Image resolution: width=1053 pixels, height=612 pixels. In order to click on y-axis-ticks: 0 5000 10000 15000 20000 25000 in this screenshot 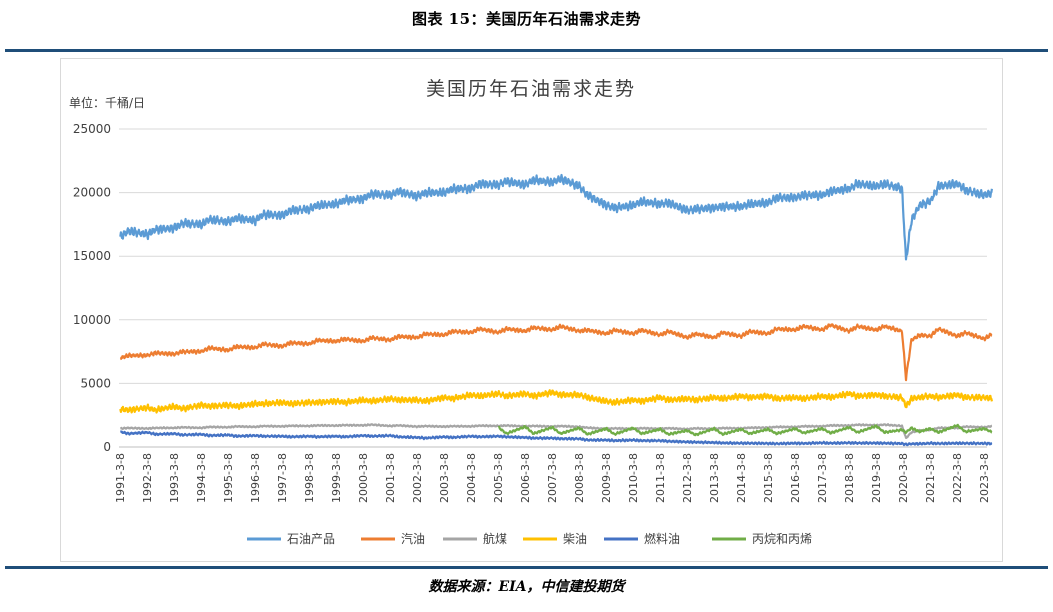, I will do `click(92, 288)`.